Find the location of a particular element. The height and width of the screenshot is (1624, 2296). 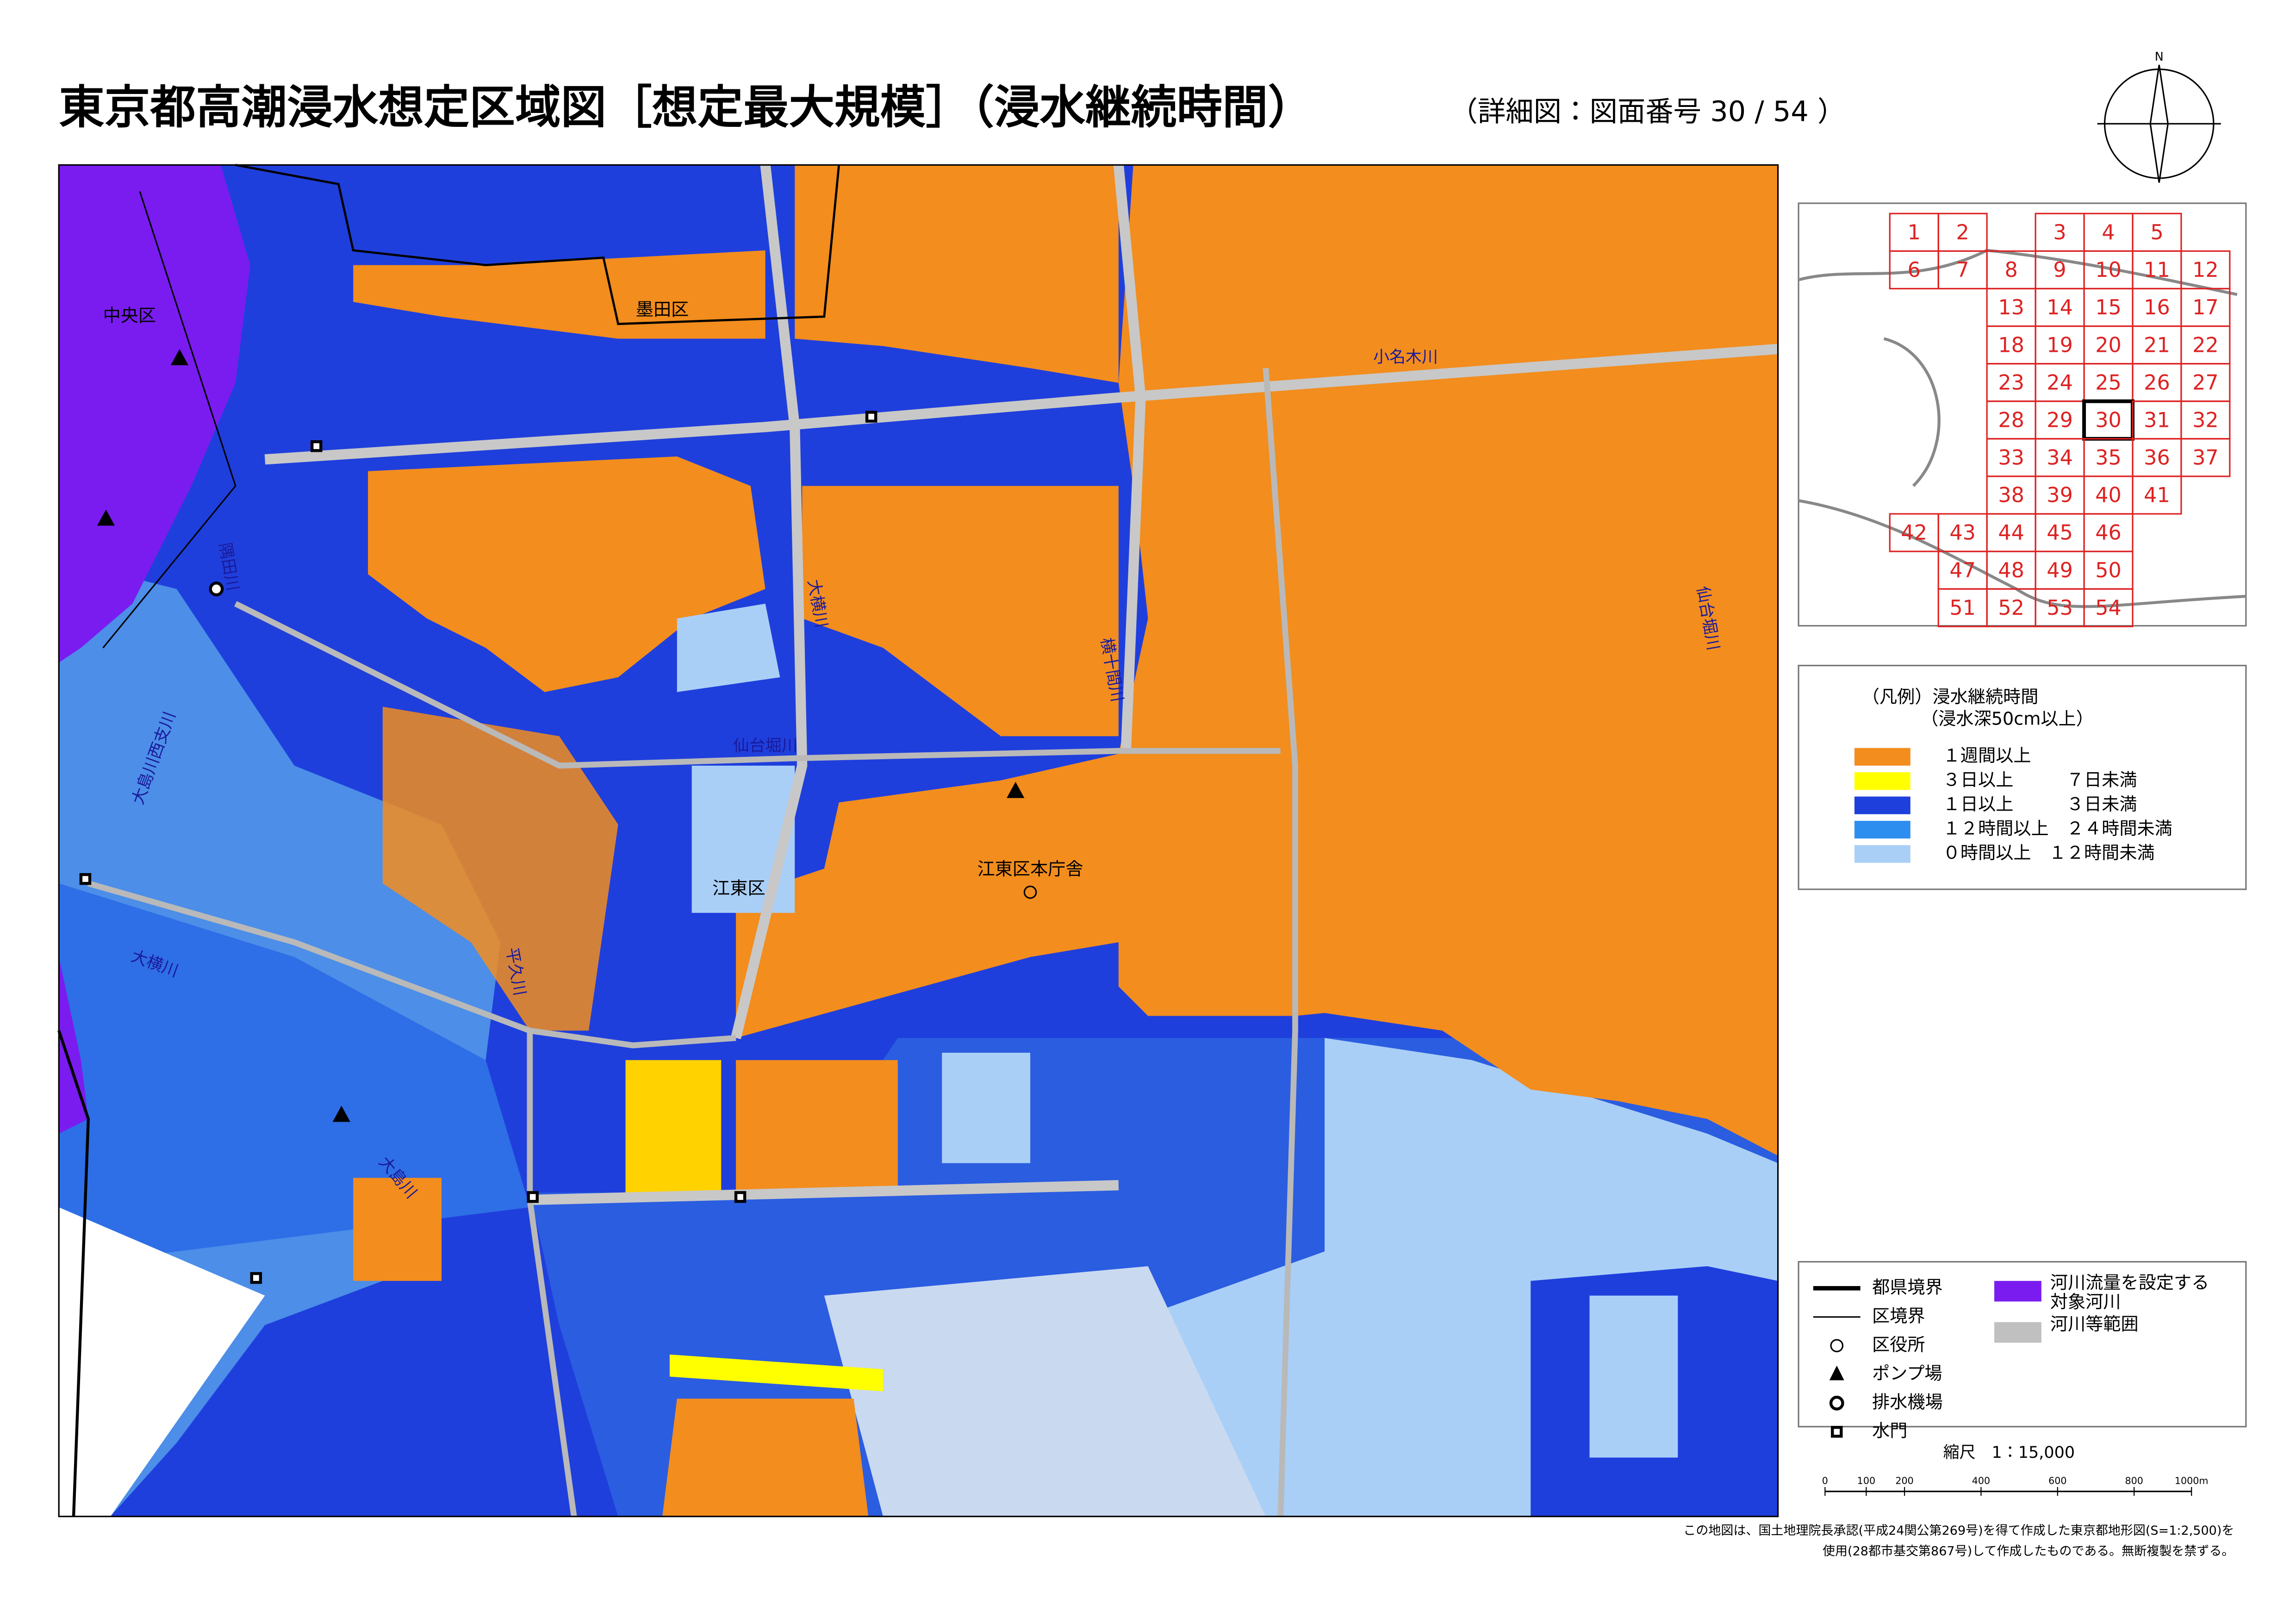

scale-tick-label: 0 is located at coordinates (1825, 1480).